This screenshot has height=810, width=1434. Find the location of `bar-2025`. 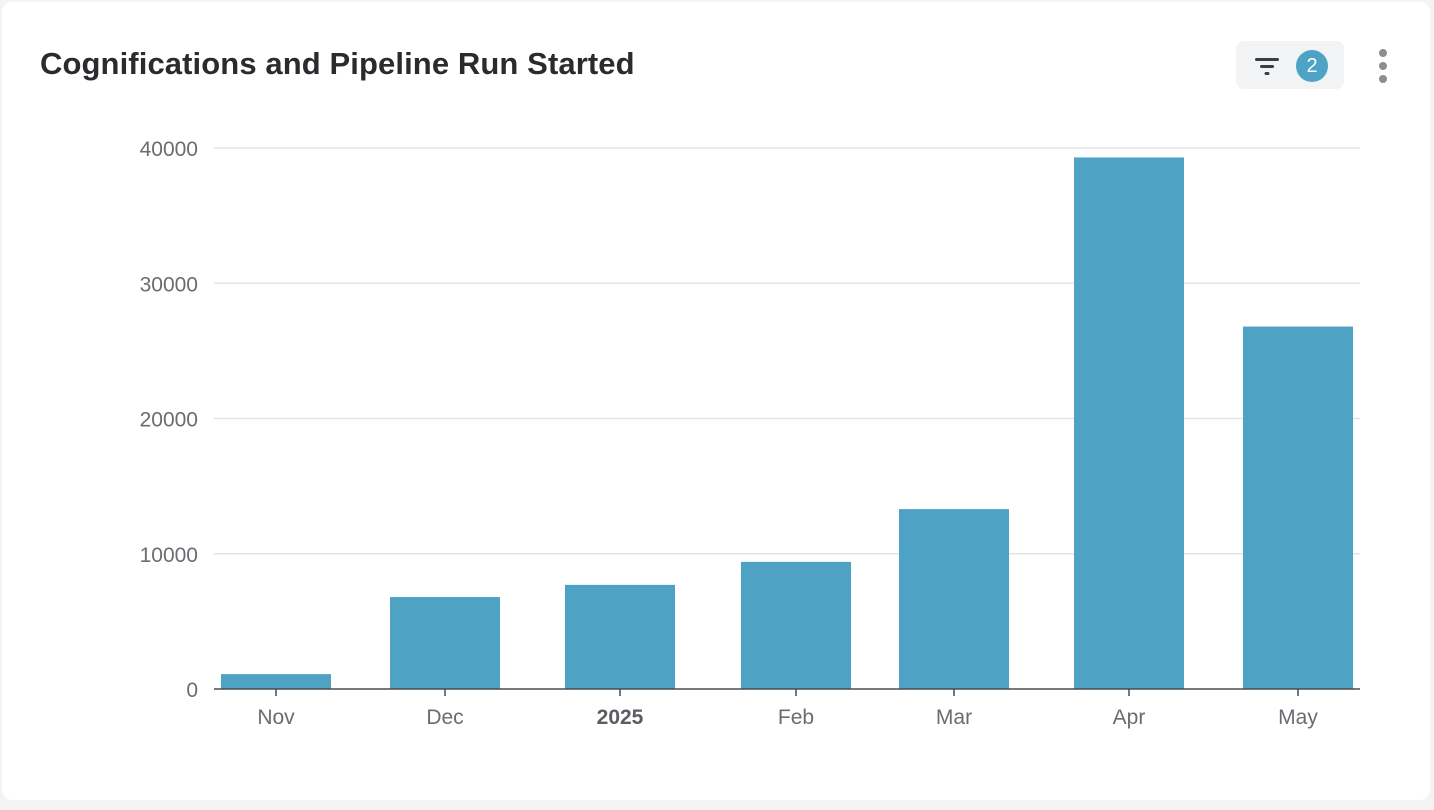

bar-2025 is located at coordinates (620, 636).